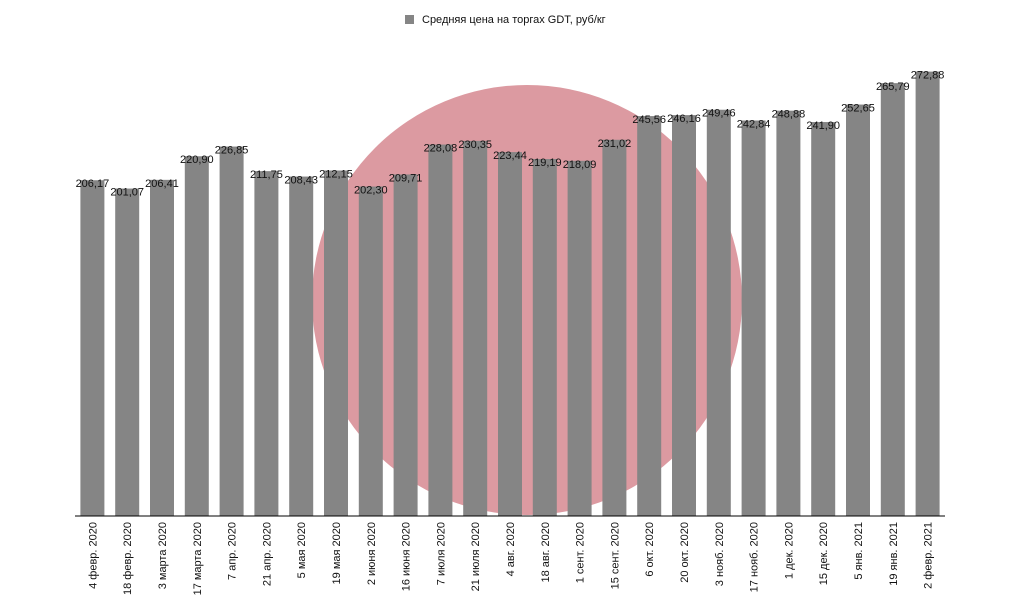  Describe the element at coordinates (266, 175) in the screenshot. I see `value-label: 211,75` at that location.